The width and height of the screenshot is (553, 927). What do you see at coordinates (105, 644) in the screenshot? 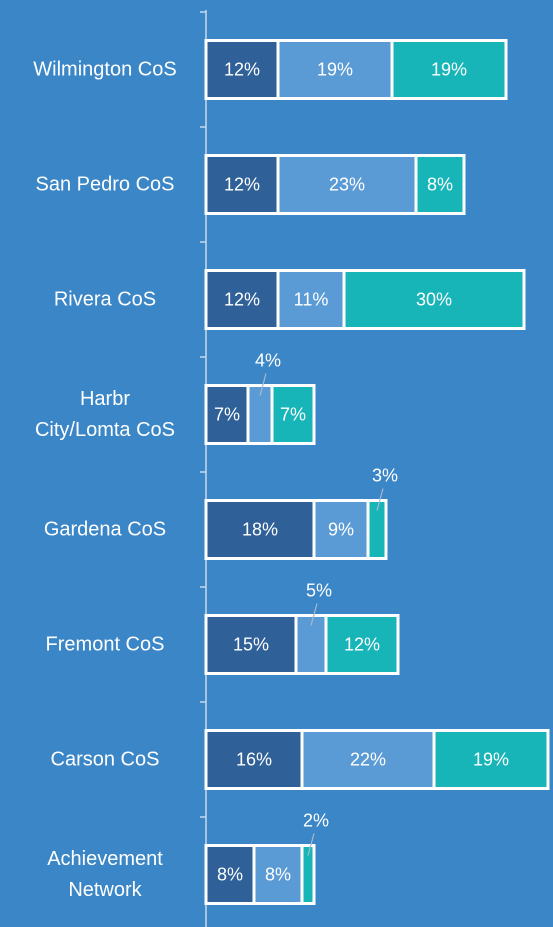
I see `category-label: Fremont CoS` at bounding box center [105, 644].